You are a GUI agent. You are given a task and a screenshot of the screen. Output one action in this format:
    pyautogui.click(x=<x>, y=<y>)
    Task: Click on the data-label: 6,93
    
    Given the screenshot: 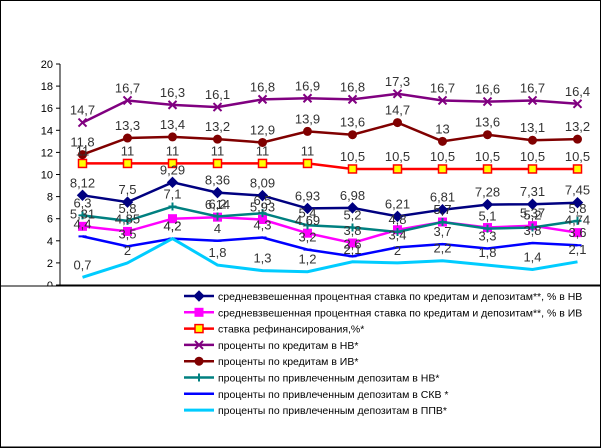 What is the action you would take?
    pyautogui.click(x=307, y=195)
    